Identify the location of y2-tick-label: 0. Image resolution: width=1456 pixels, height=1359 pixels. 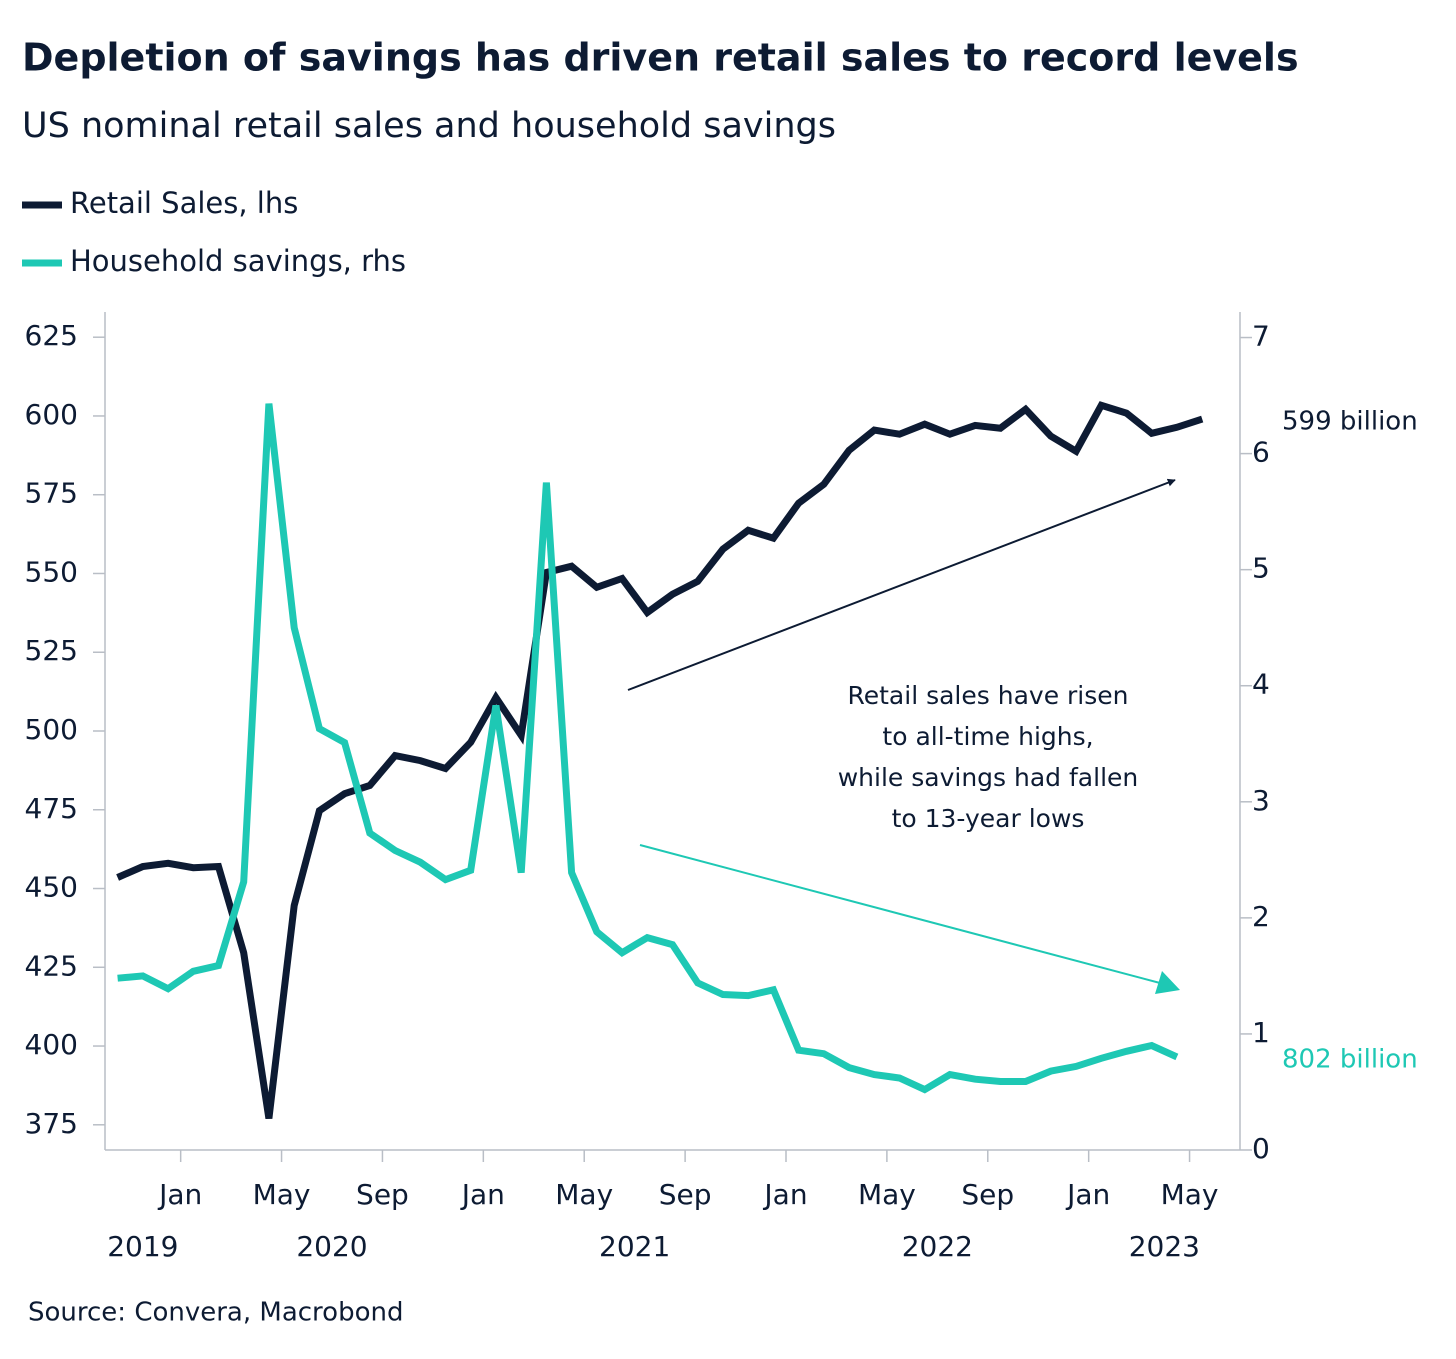
(1261, 1148).